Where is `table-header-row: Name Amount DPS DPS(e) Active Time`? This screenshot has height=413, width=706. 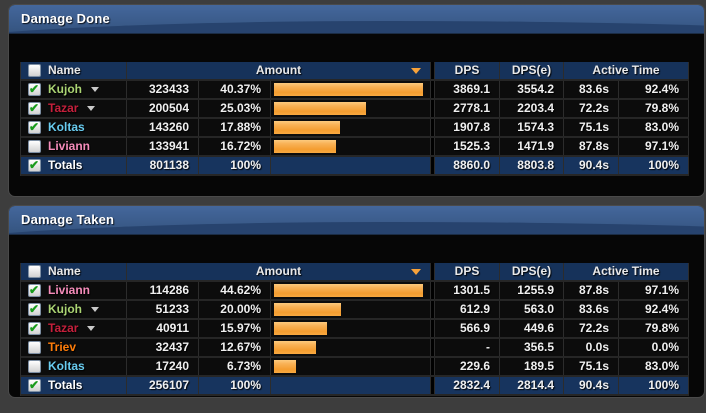 table-header-row: Name Amount DPS DPS(e) Active Time is located at coordinates (355, 272).